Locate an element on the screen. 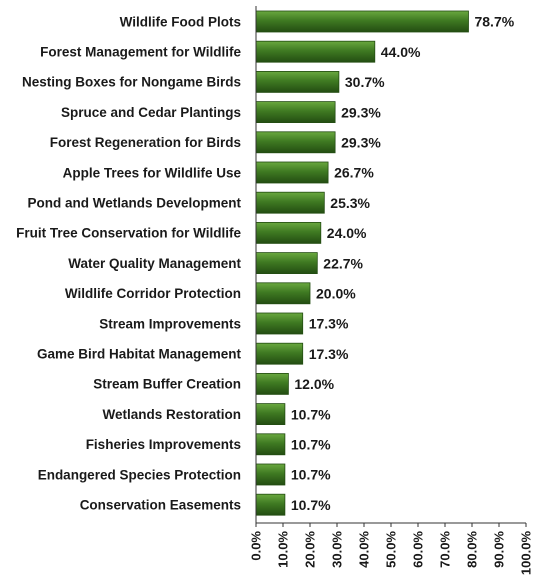 This screenshot has height=588, width=548. x-tick-label: 100.0% is located at coordinates (526, 553).